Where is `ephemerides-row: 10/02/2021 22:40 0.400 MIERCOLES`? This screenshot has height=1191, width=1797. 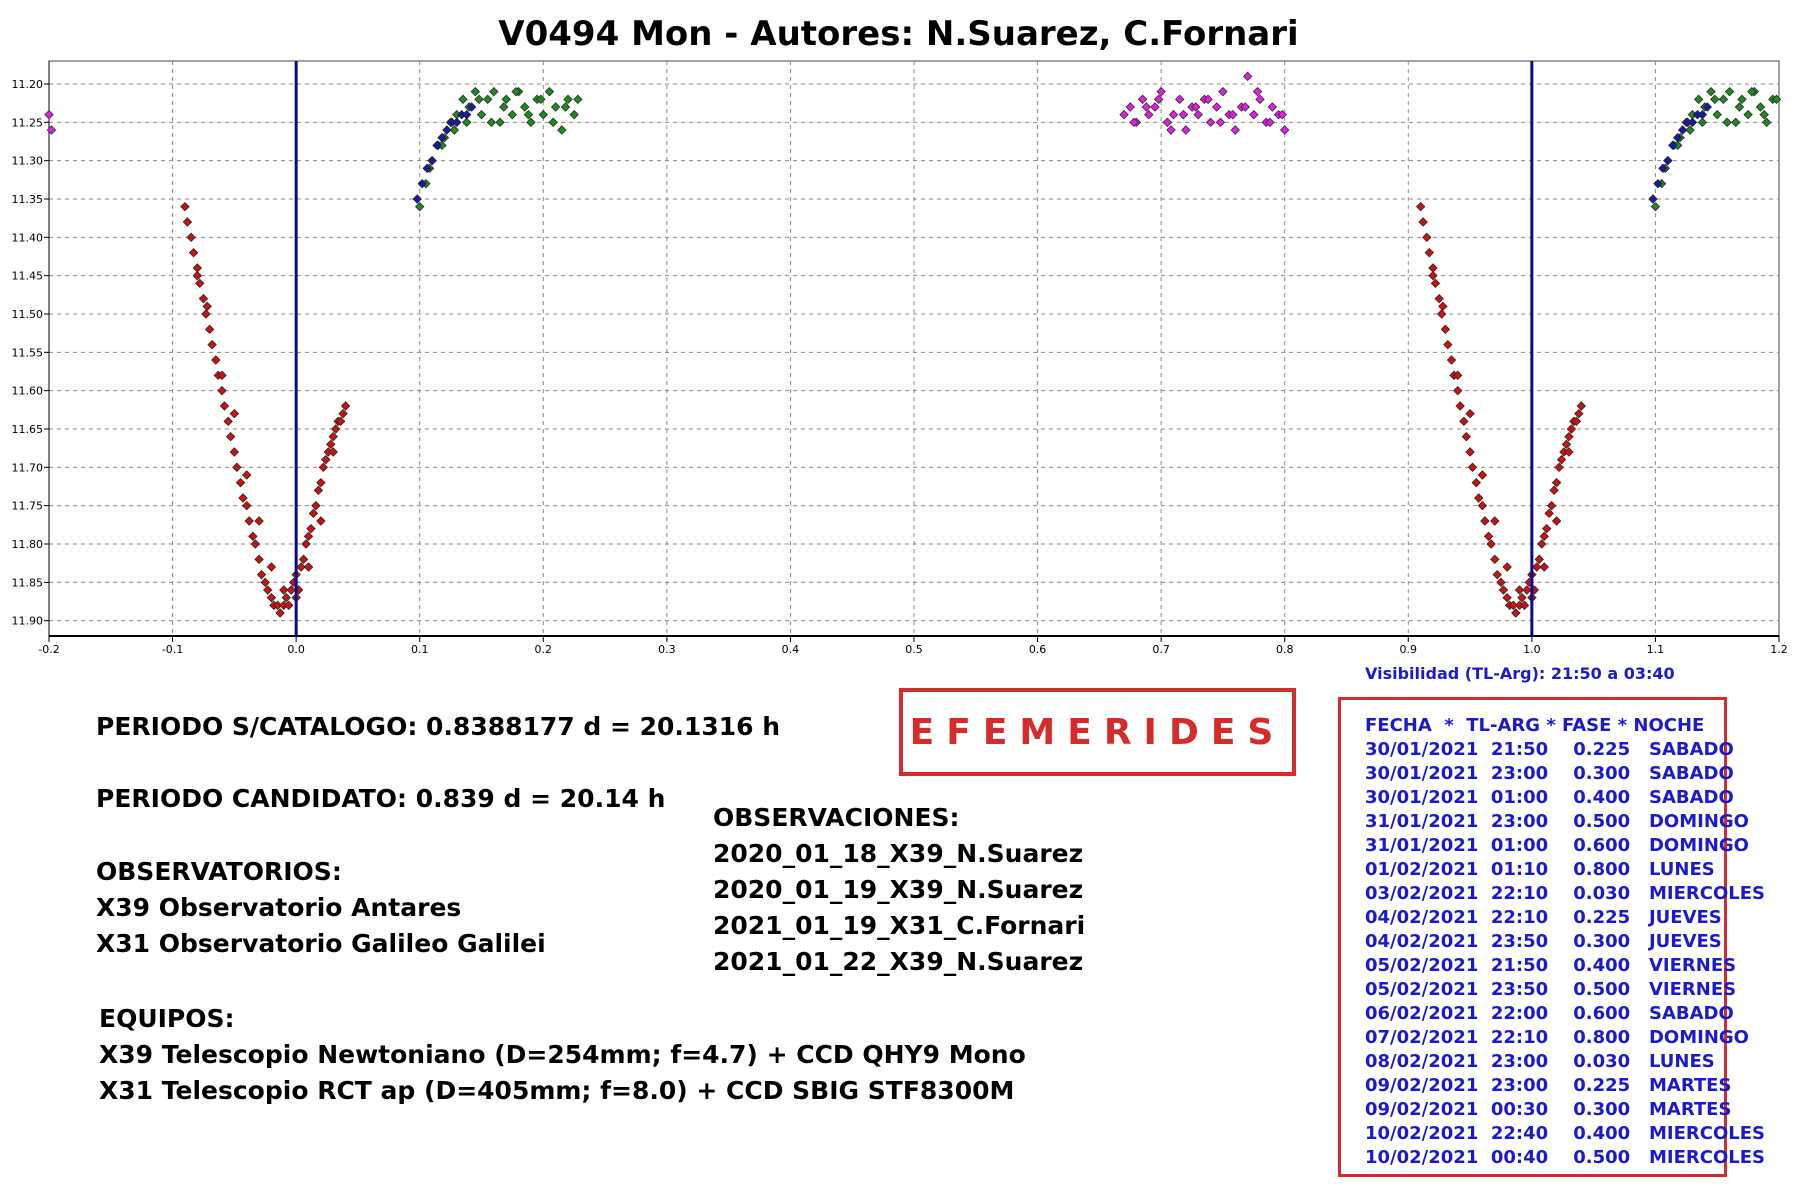
ephemerides-row: 10/02/2021 22:40 0.400 MIERCOLES is located at coordinates (1565, 1133).